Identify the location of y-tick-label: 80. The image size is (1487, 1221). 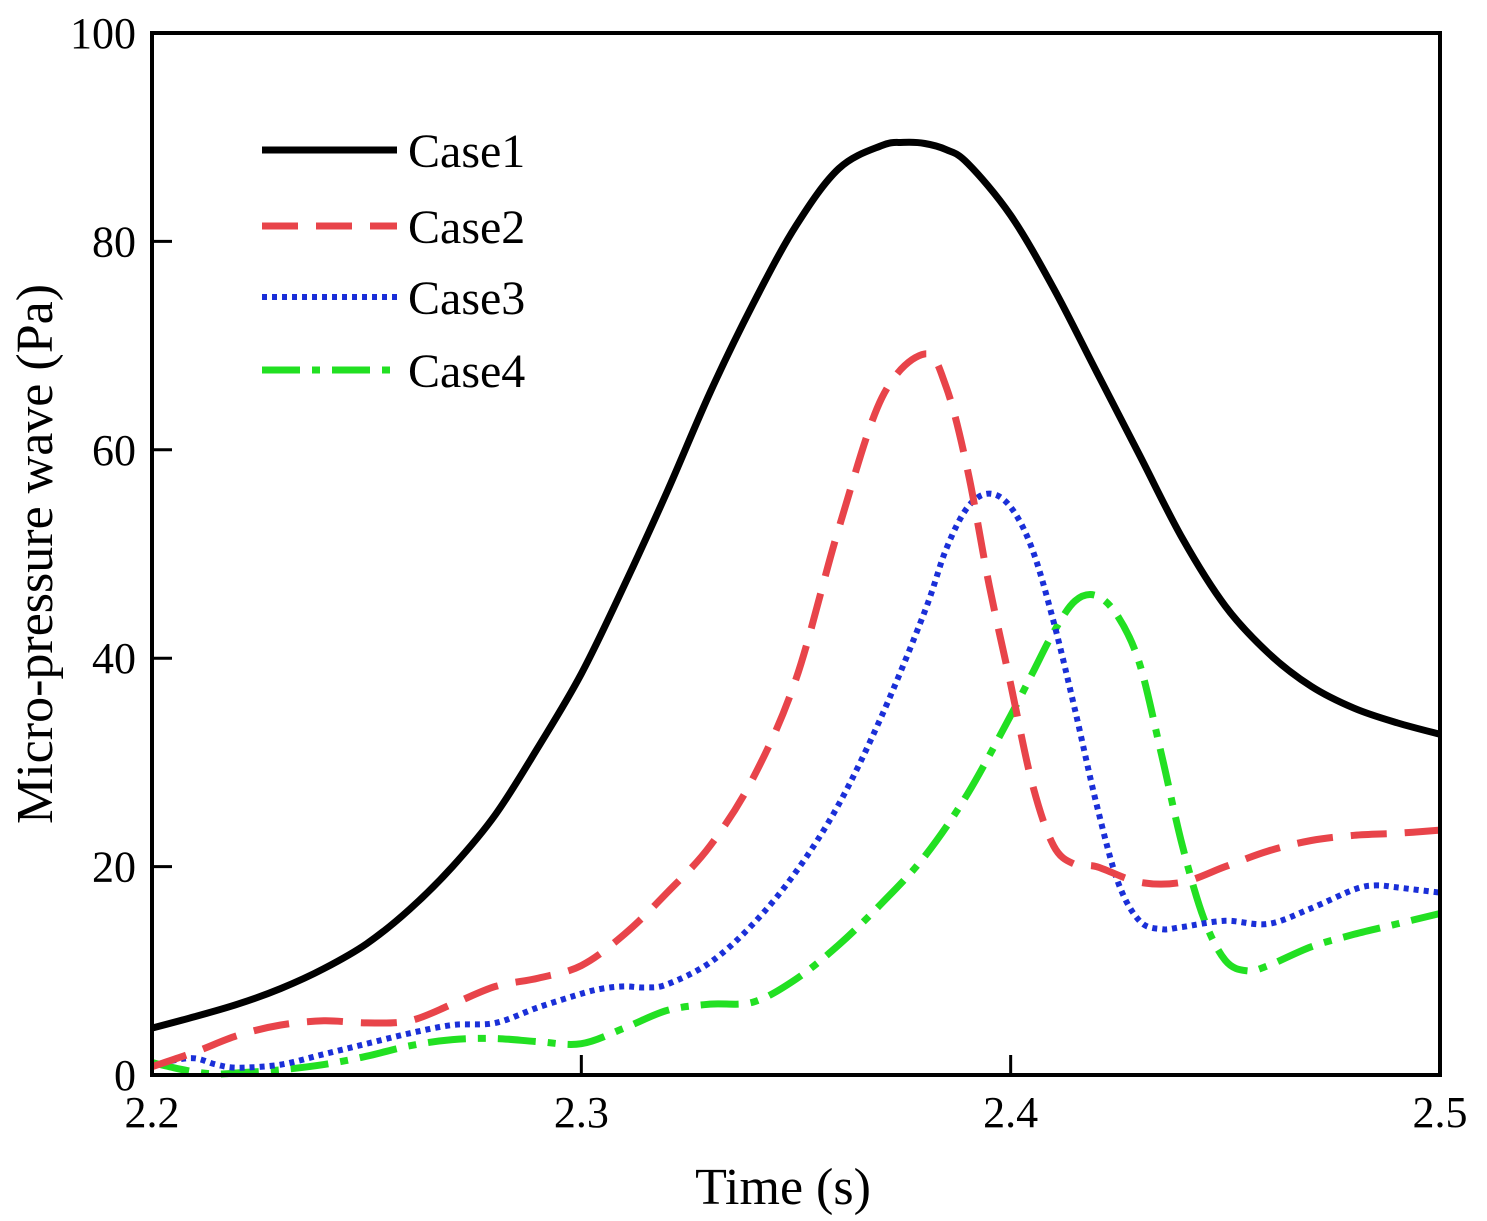
(114, 241).